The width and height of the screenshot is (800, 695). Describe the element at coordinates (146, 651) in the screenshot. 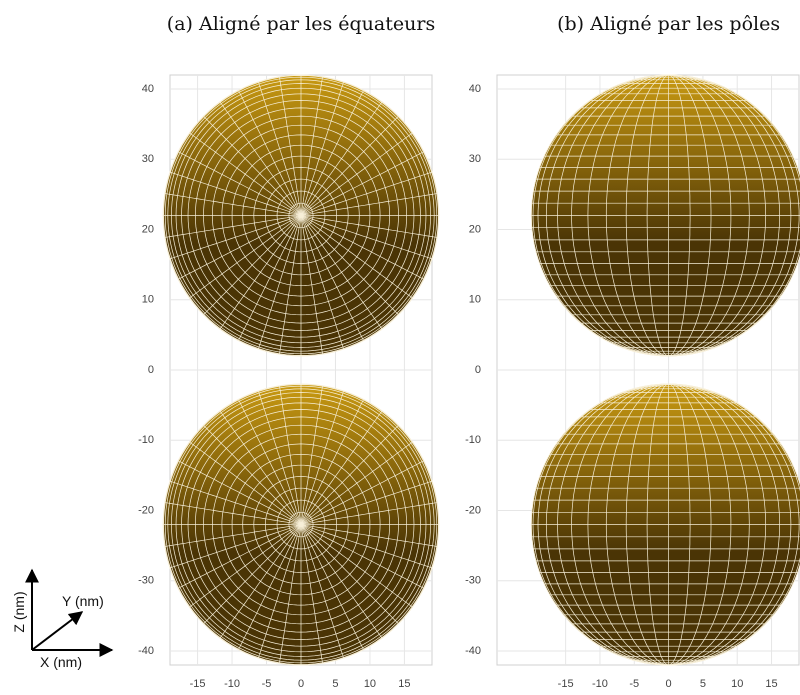

I see `y-tick-label: -40` at that location.